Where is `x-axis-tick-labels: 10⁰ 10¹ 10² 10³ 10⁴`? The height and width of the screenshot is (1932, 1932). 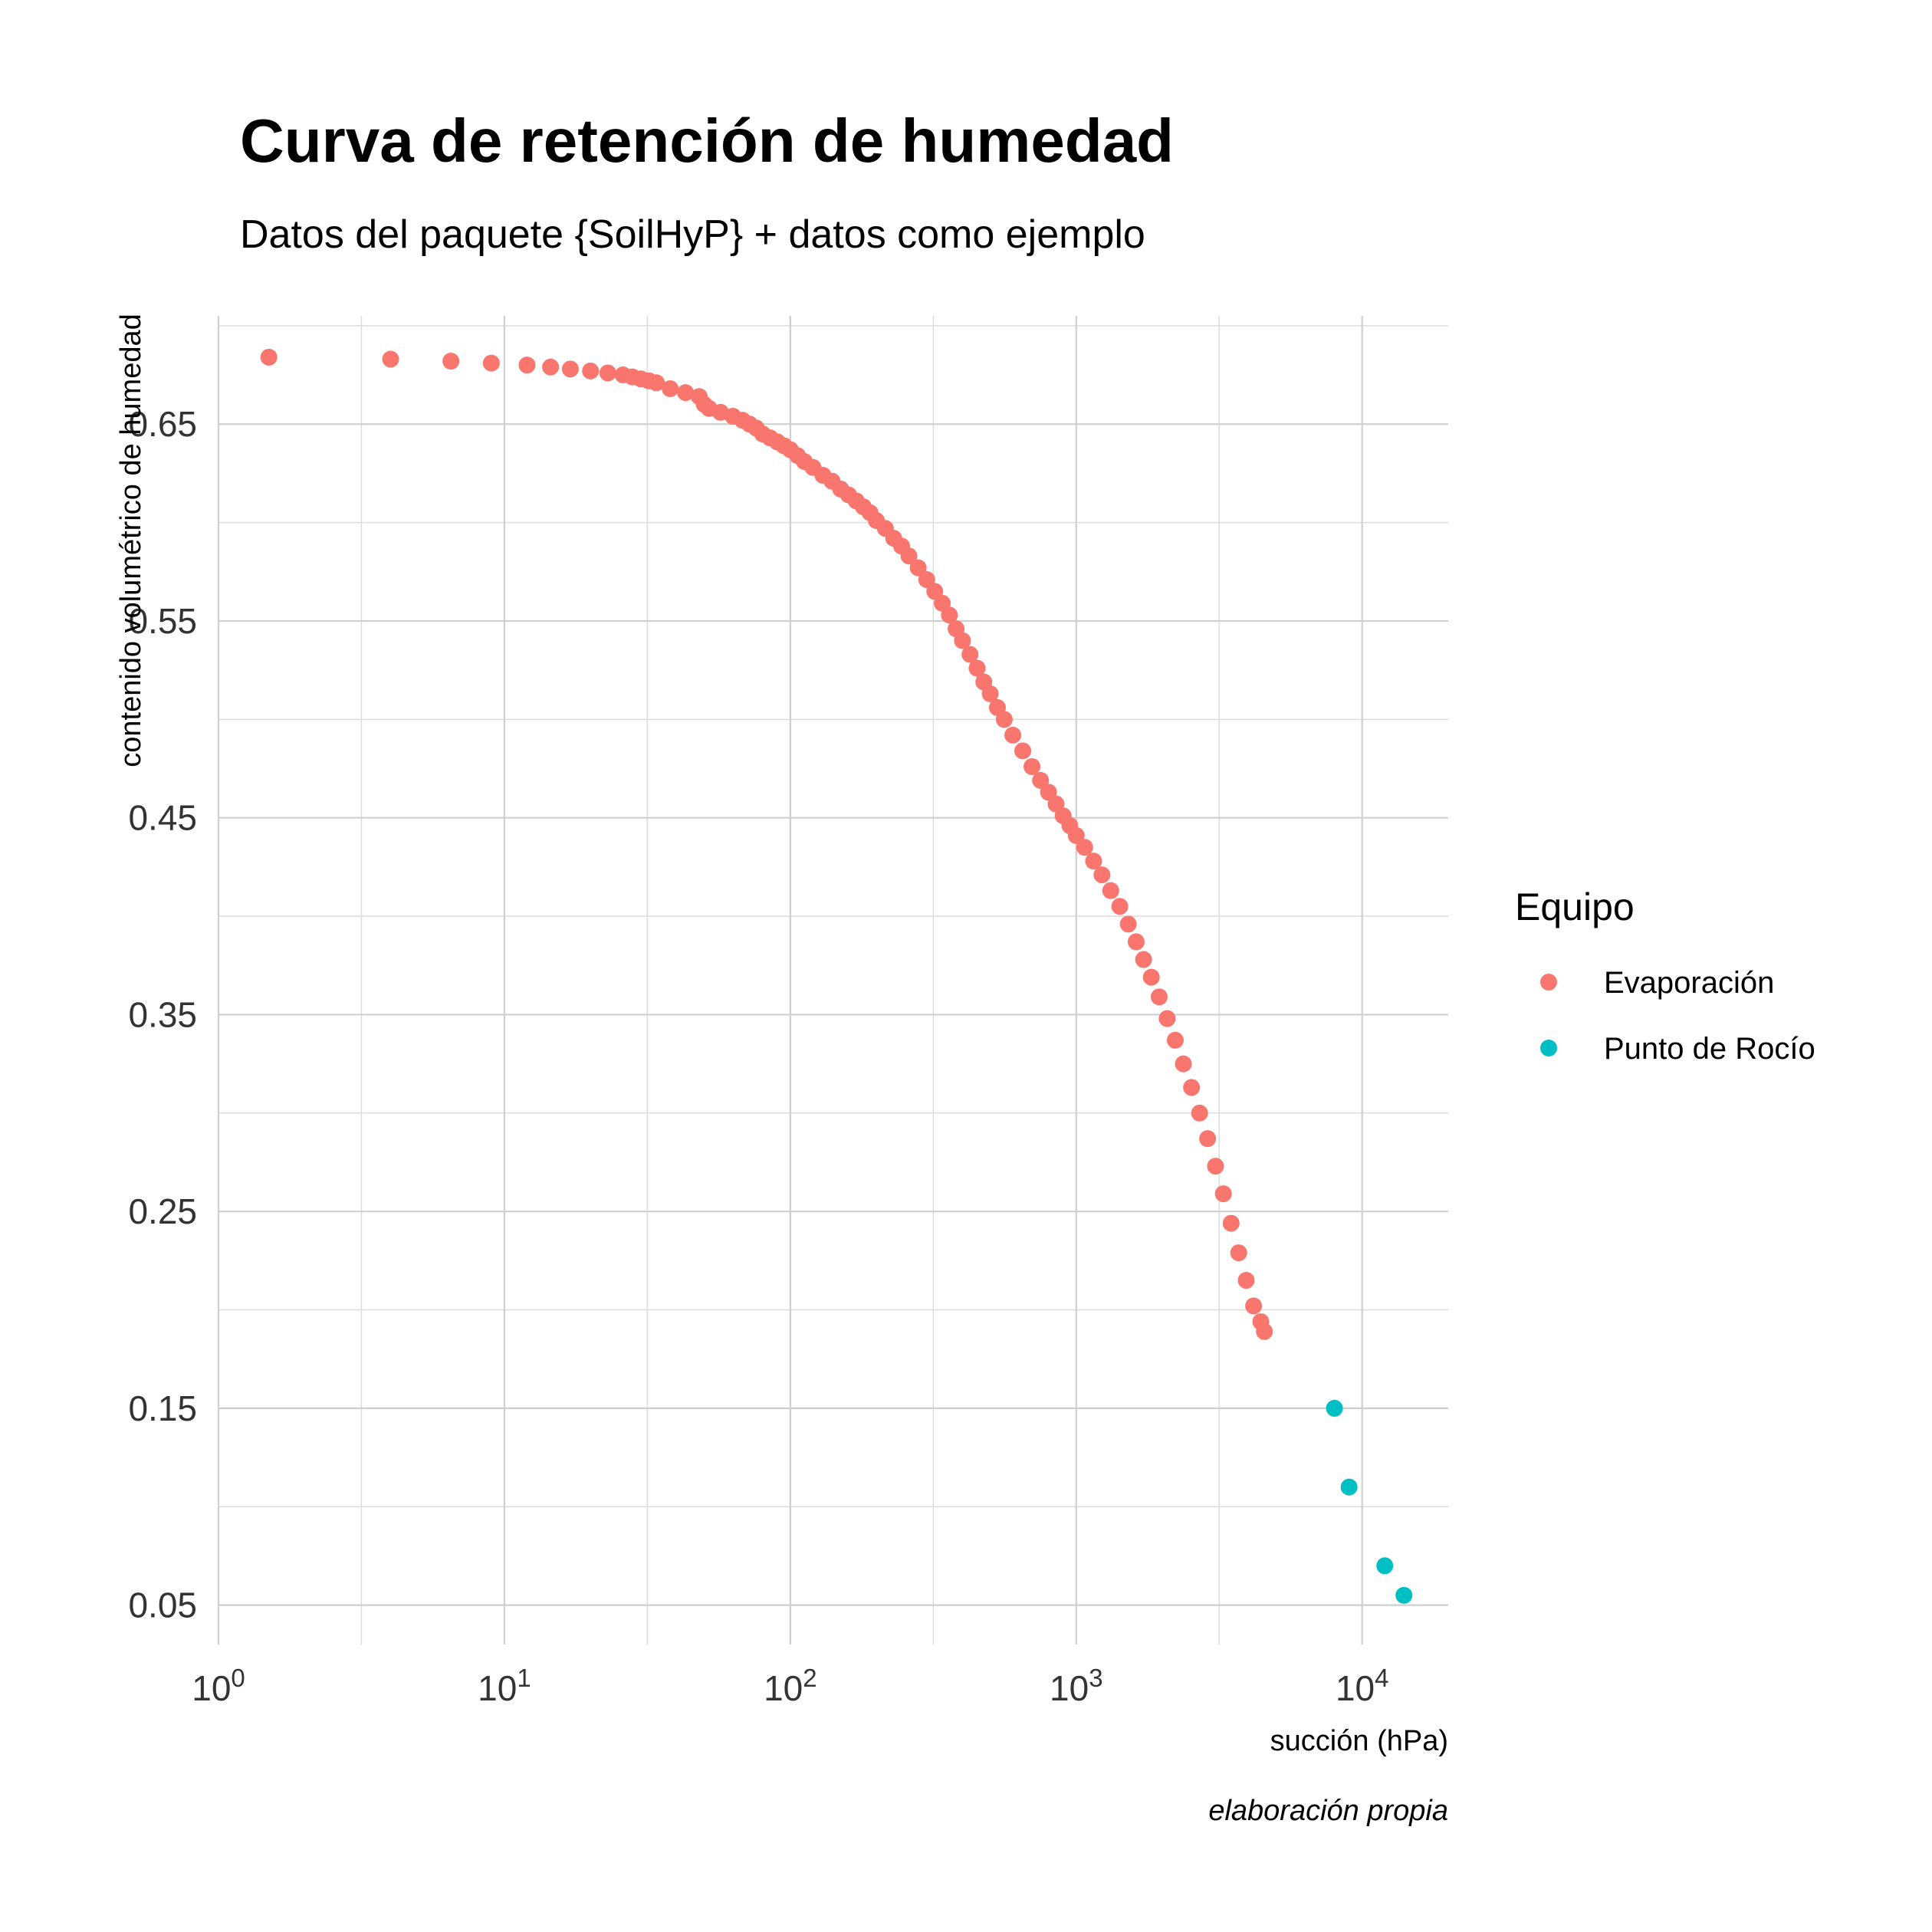 x-axis-tick-labels: 10⁰ 10¹ 10² 10³ 10⁴ is located at coordinates (790, 1686).